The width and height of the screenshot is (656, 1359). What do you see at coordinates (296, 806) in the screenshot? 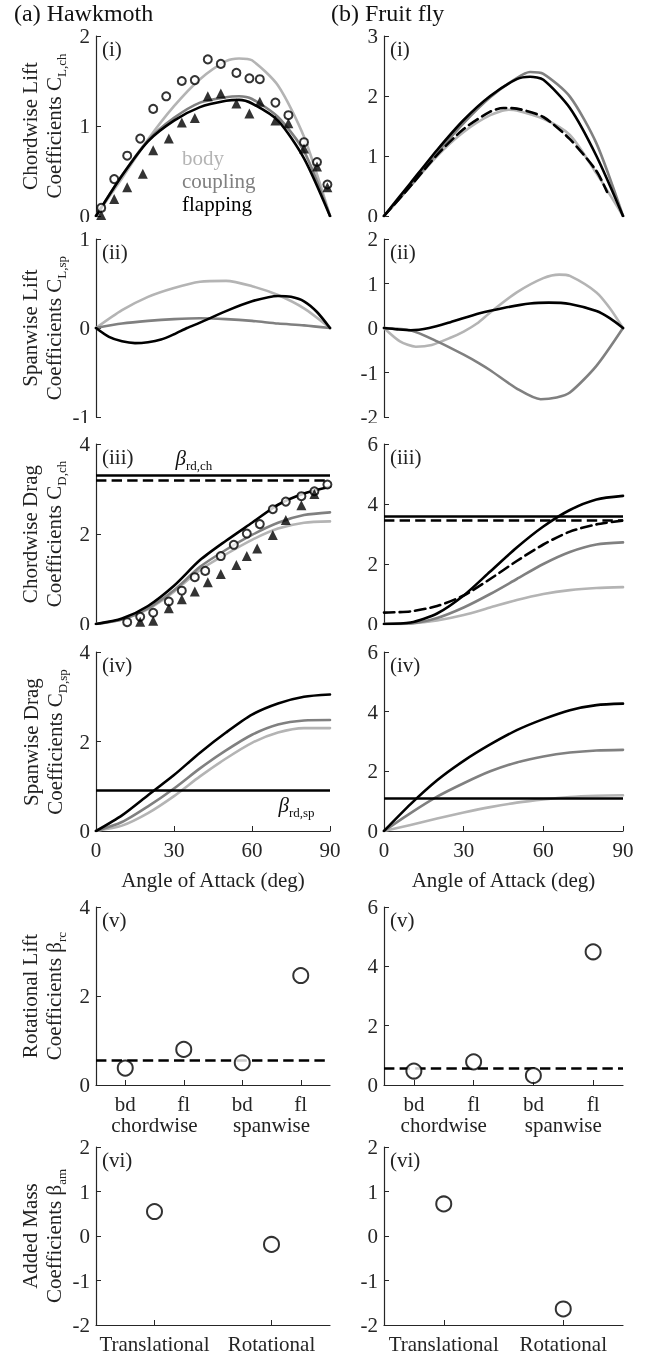
I see `ref-line-label: β$_{rd,sp}$` at bounding box center [296, 806].